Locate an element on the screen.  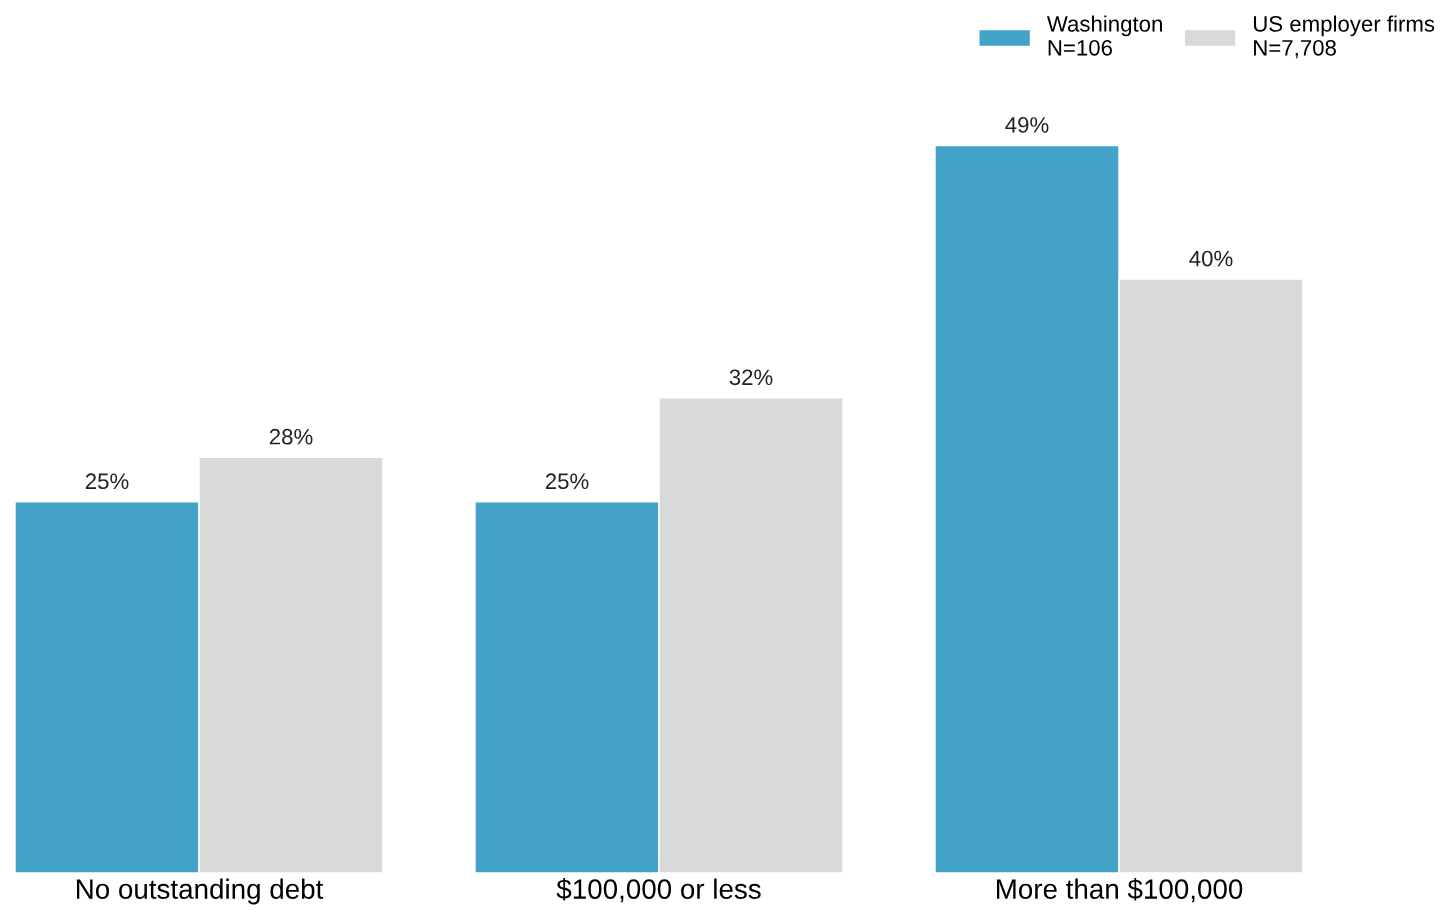
data-label: 49% is located at coordinates (1027, 125).